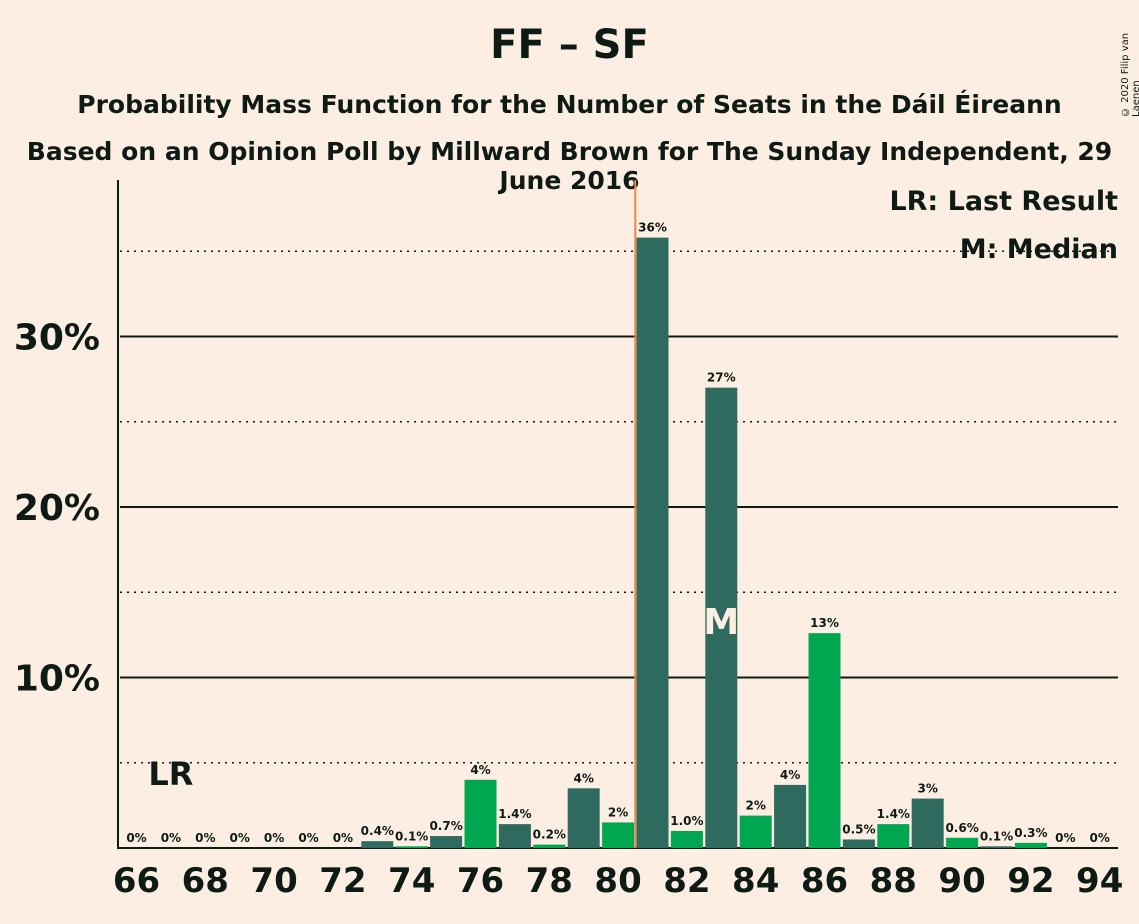  What do you see at coordinates (721, 622) in the screenshot?
I see `median-marker: M` at bounding box center [721, 622].